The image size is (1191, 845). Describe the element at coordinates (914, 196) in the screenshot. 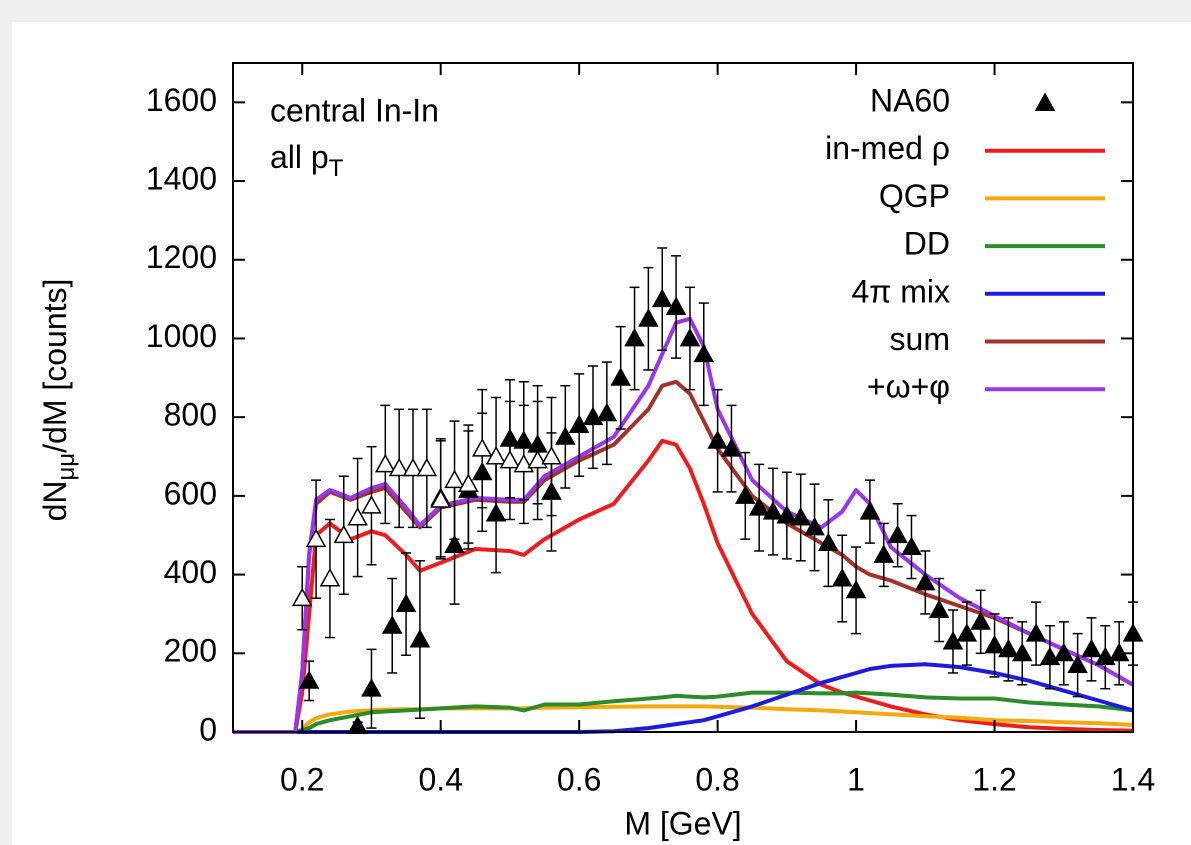

I see `legend-label: QGP` at that location.